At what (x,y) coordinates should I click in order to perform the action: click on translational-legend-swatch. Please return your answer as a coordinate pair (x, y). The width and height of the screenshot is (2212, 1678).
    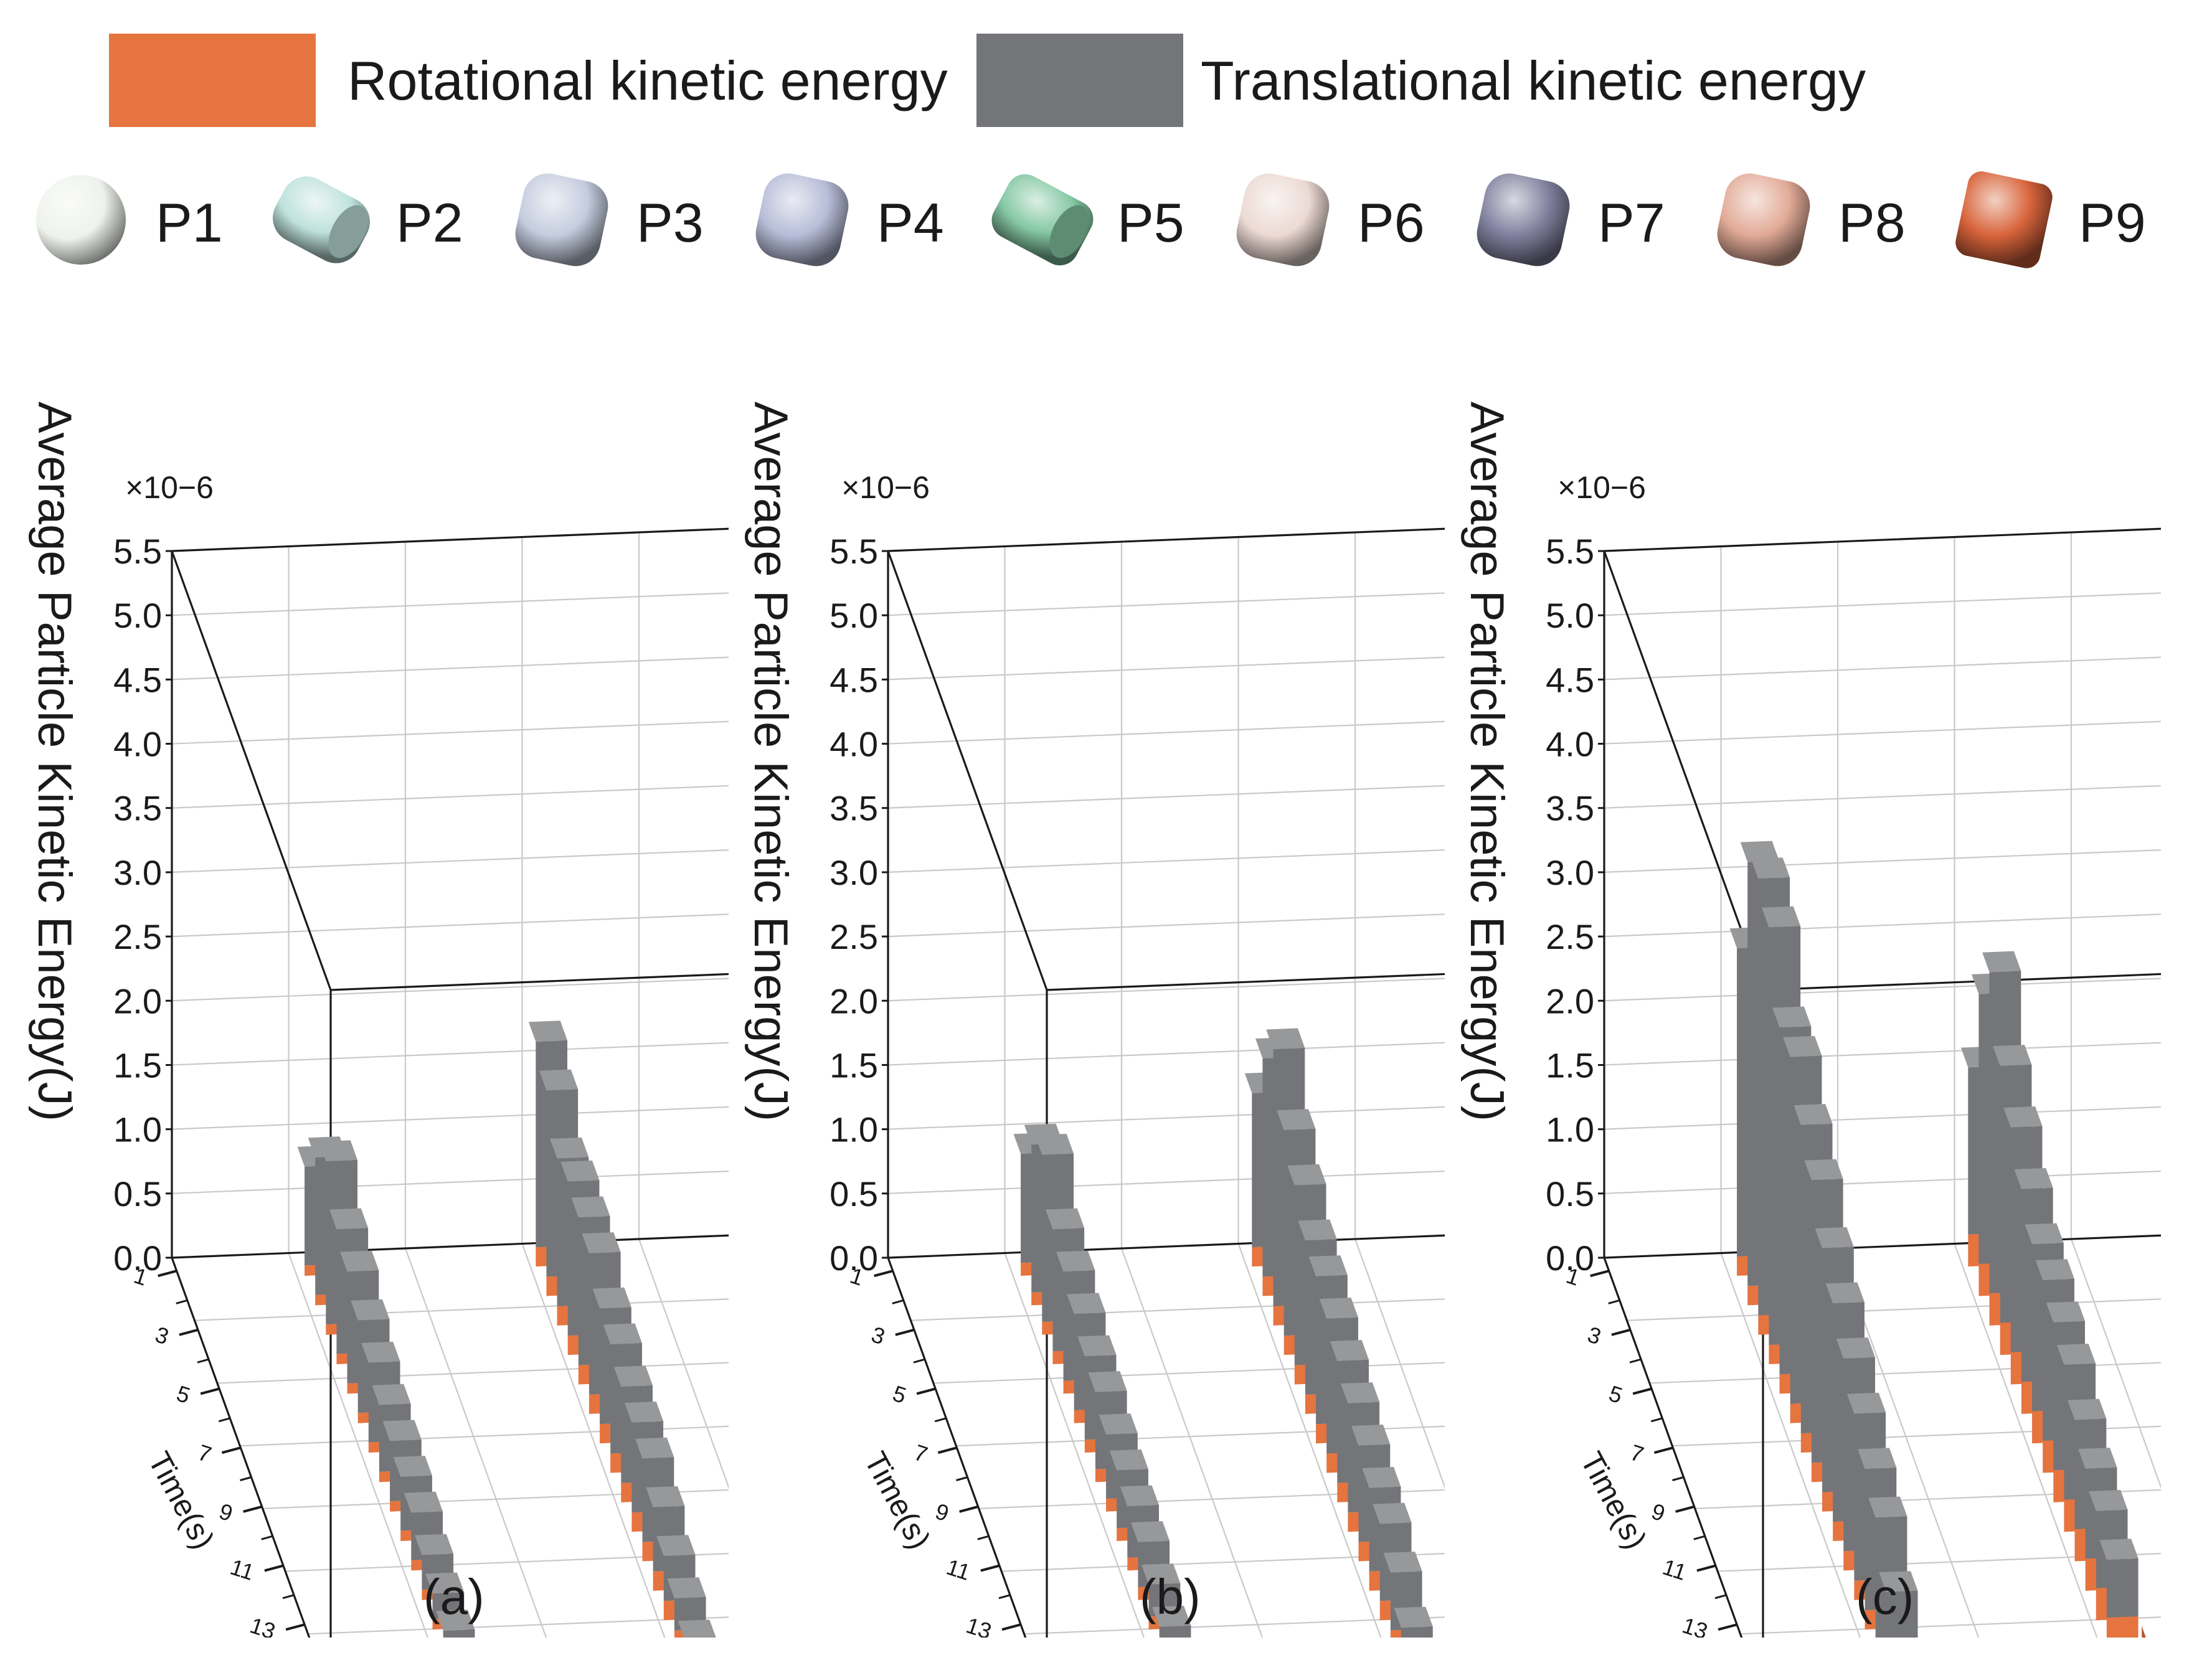
    Looking at the image, I should click on (1079, 81).